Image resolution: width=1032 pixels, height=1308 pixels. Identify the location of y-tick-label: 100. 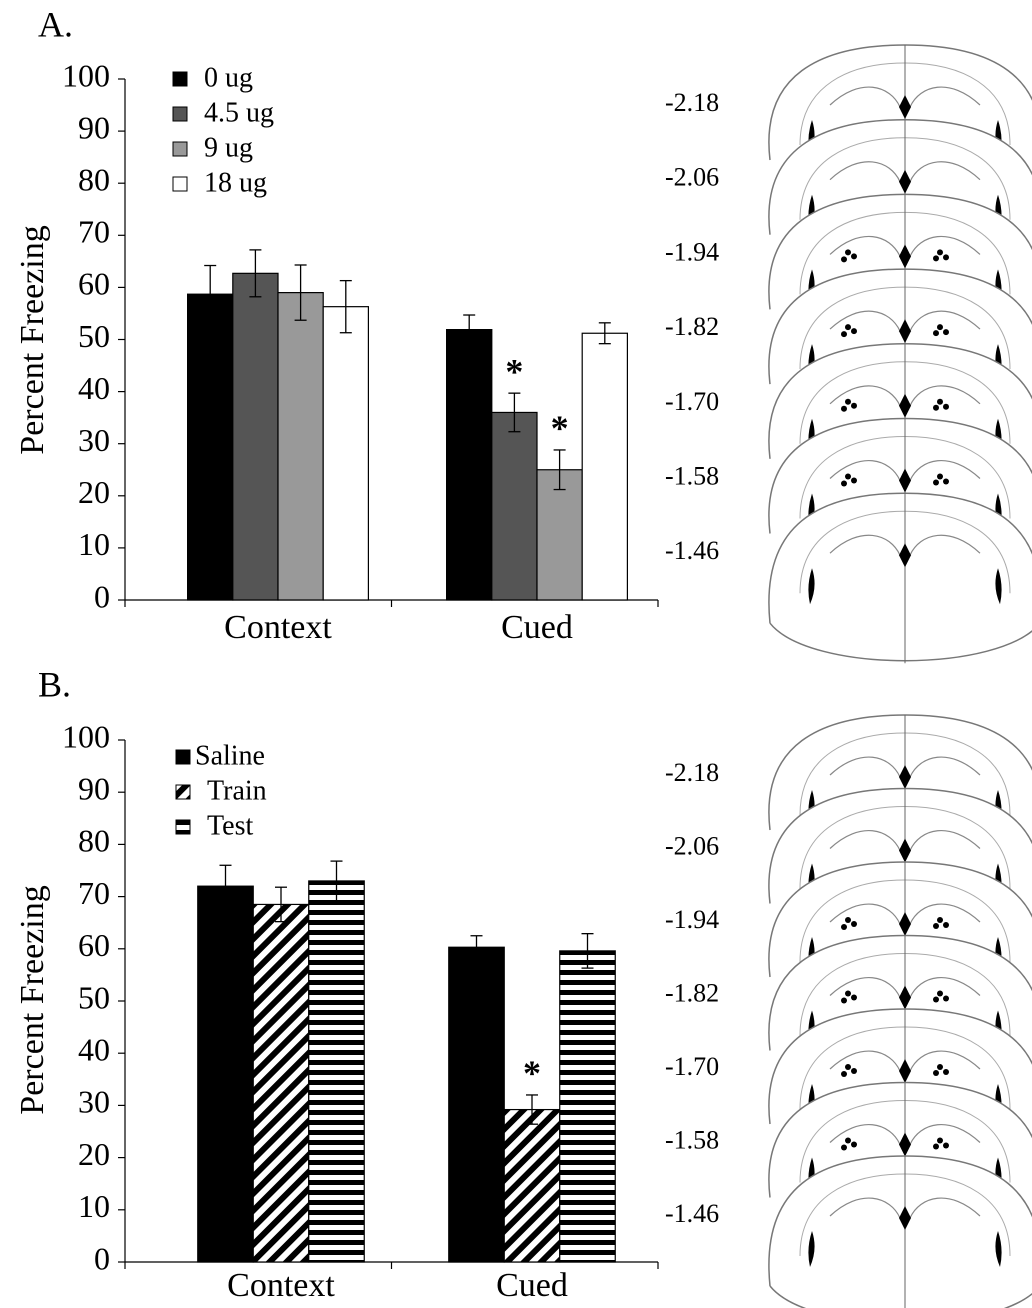
(86, 736).